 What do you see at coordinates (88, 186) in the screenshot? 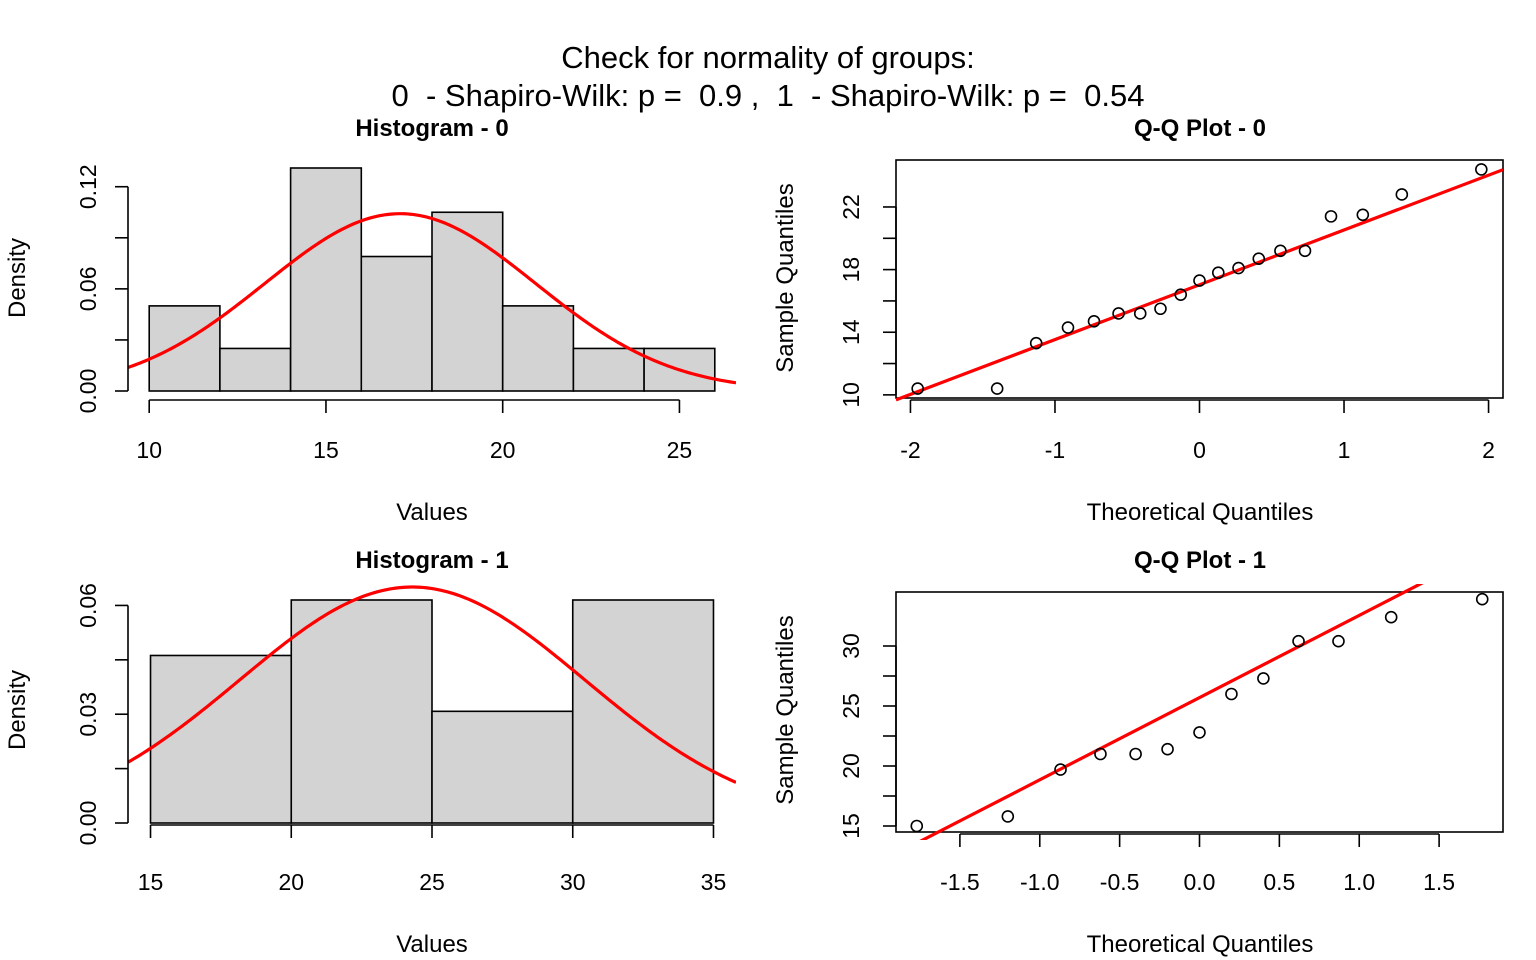
I see `y-tick-label: 0.12` at bounding box center [88, 186].